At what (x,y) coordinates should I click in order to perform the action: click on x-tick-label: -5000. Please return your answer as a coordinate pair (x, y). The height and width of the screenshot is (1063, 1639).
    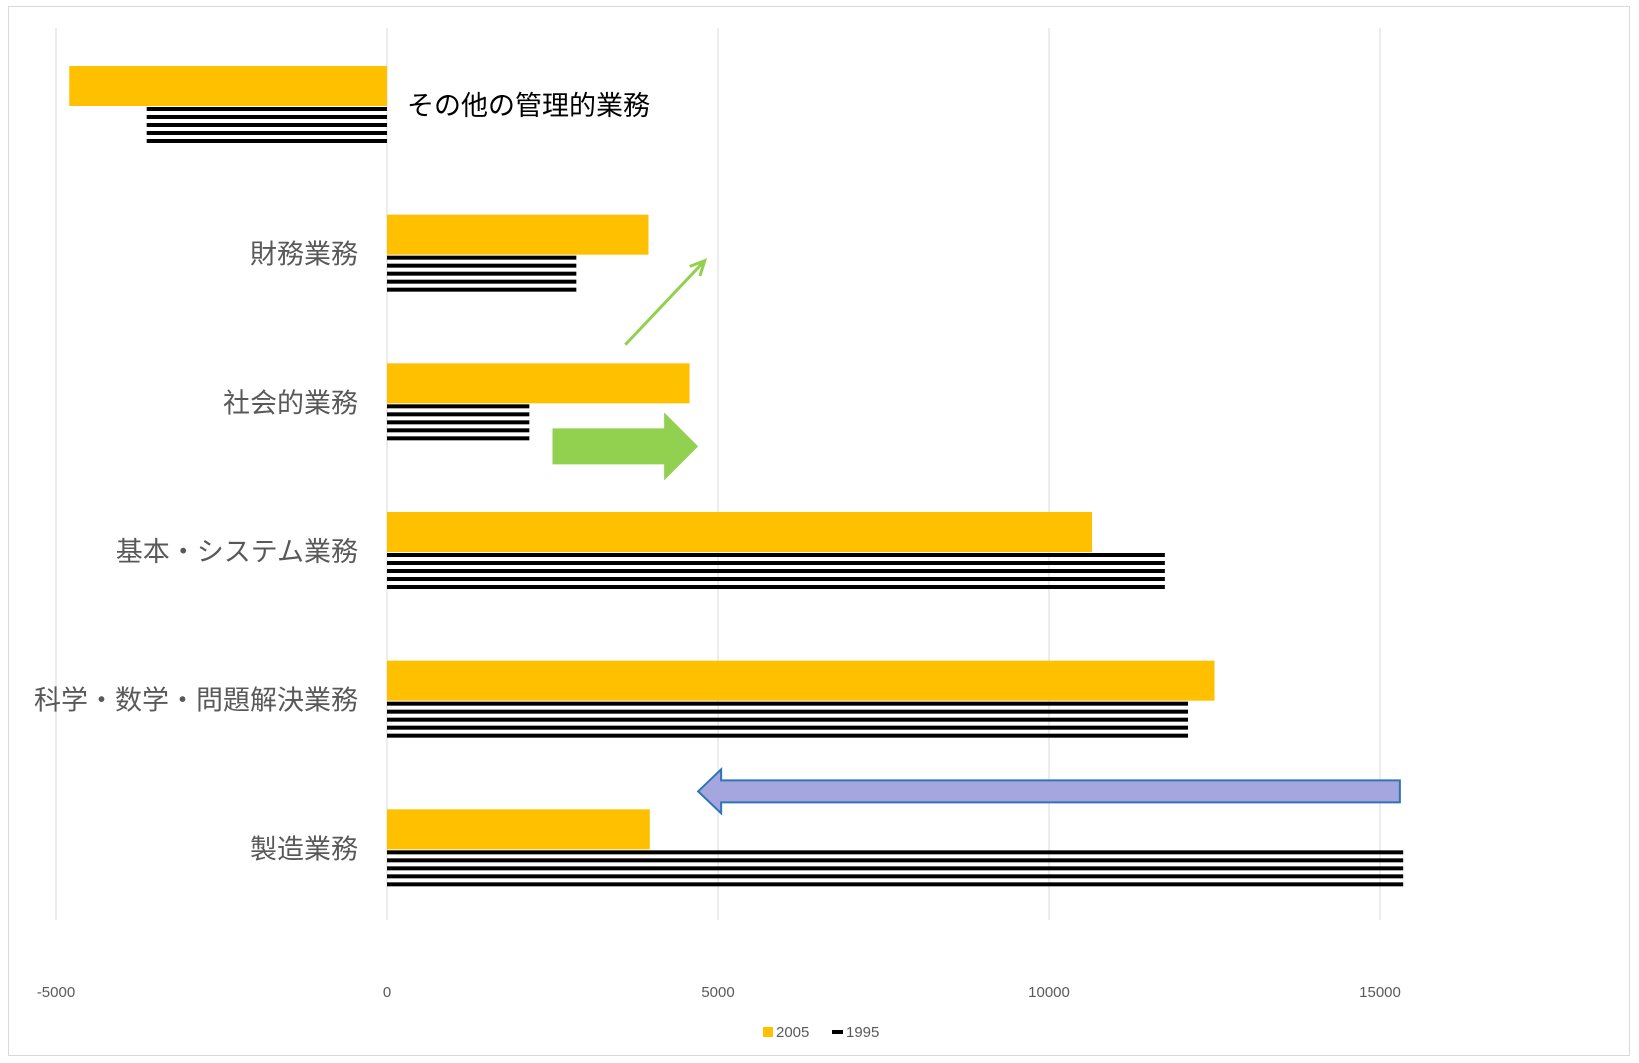
    Looking at the image, I should click on (56, 992).